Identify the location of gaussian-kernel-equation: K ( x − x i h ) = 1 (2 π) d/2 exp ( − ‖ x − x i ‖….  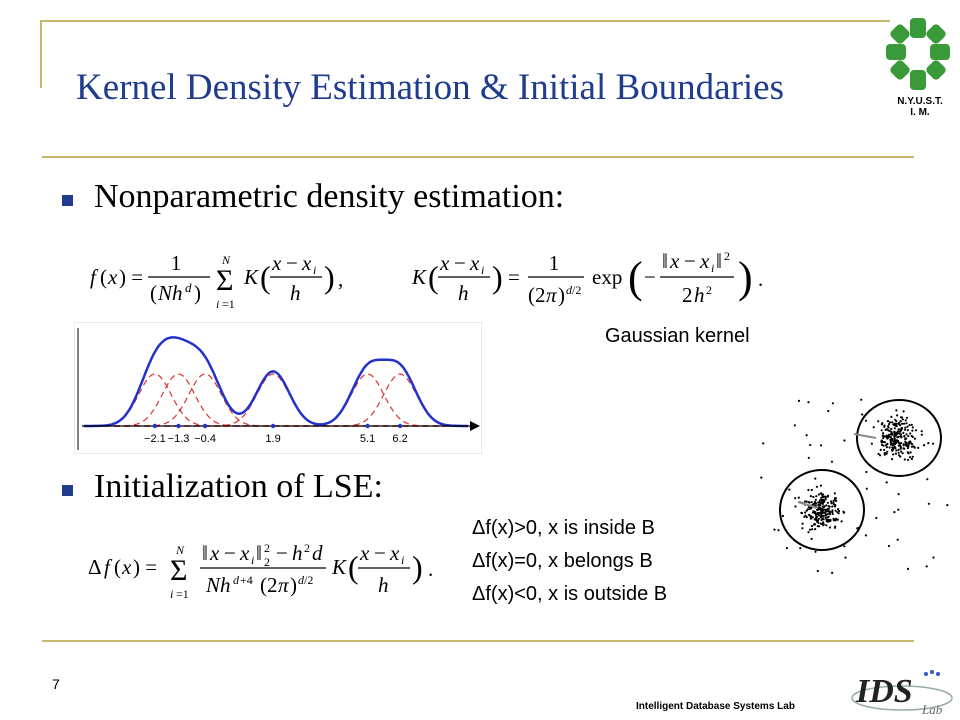
(587, 278).